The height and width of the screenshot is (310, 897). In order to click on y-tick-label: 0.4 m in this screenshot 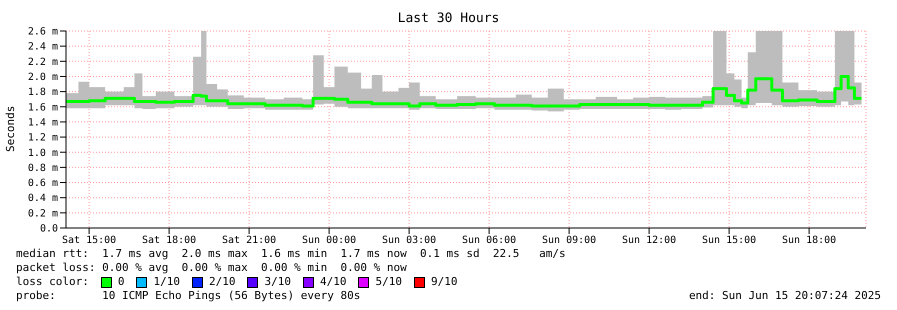, I will do `click(43, 198)`.